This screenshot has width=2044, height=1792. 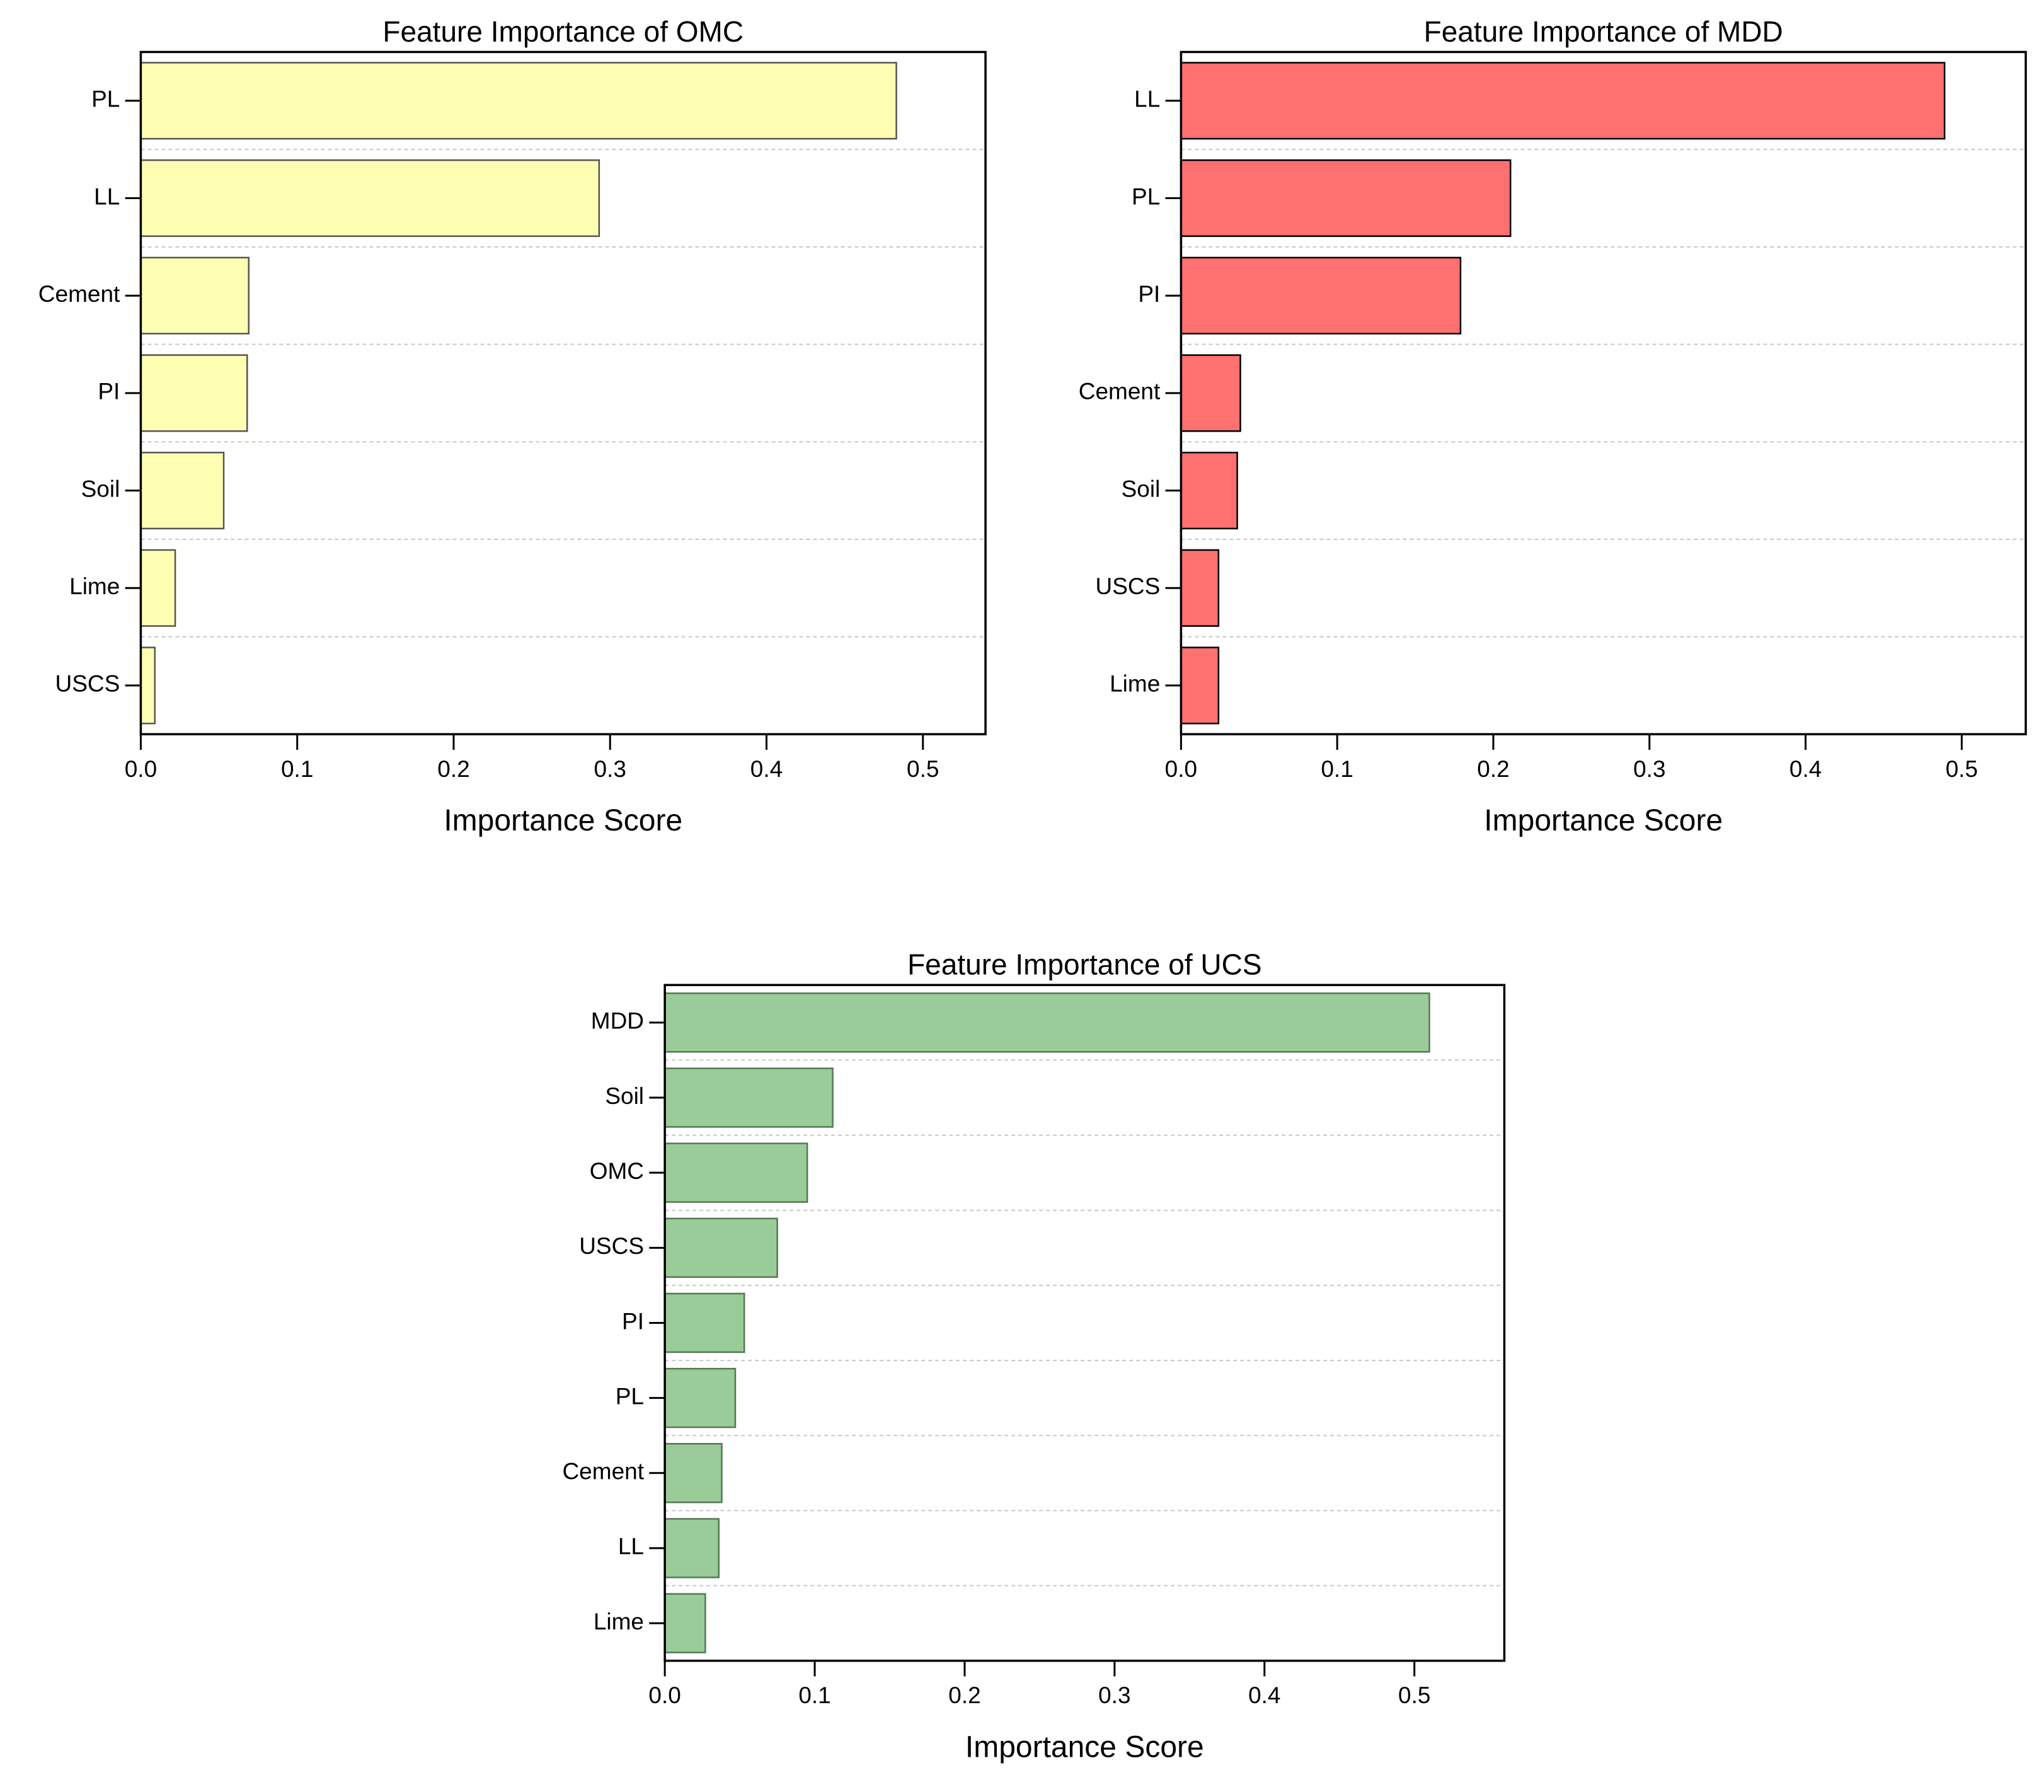 What do you see at coordinates (617, 1171) in the screenshot?
I see `y-tick-label: OMC` at bounding box center [617, 1171].